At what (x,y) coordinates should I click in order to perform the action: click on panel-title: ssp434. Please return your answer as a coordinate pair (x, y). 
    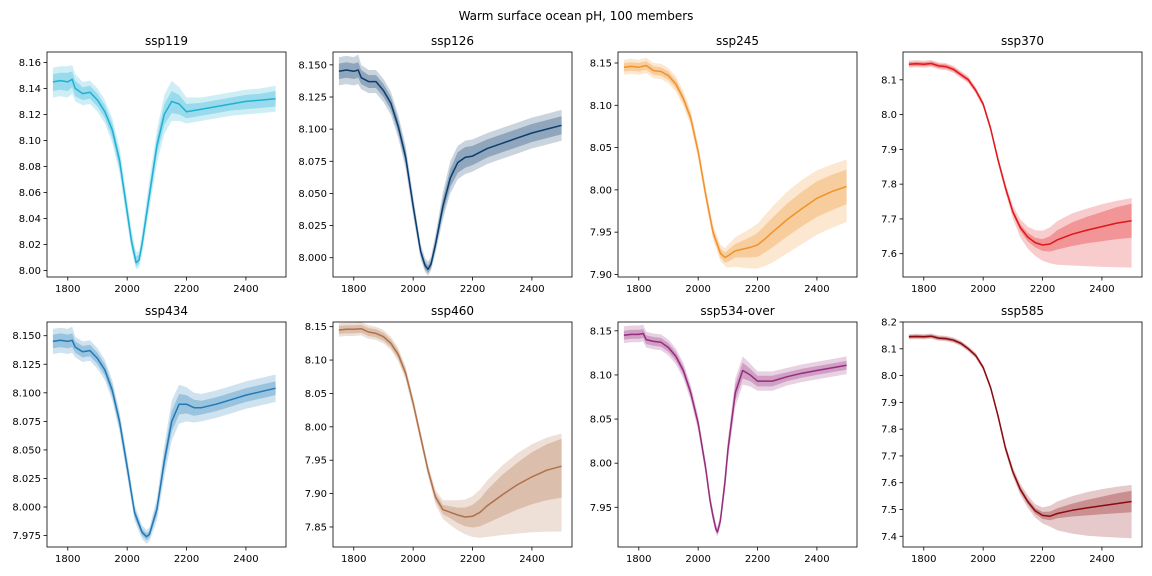
    Looking at the image, I should click on (166, 311).